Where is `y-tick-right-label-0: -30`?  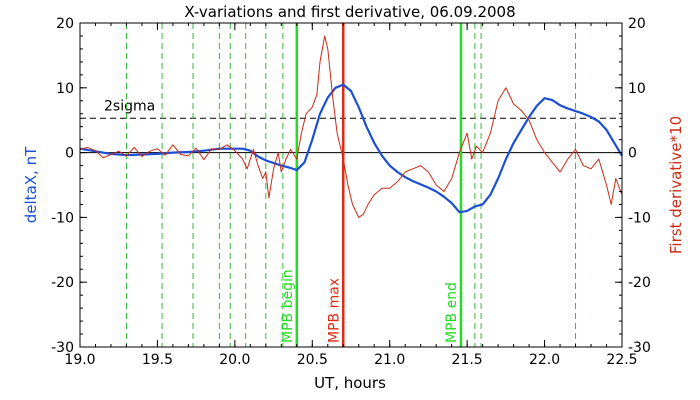 y-tick-right-label-0: -30 is located at coordinates (639, 348).